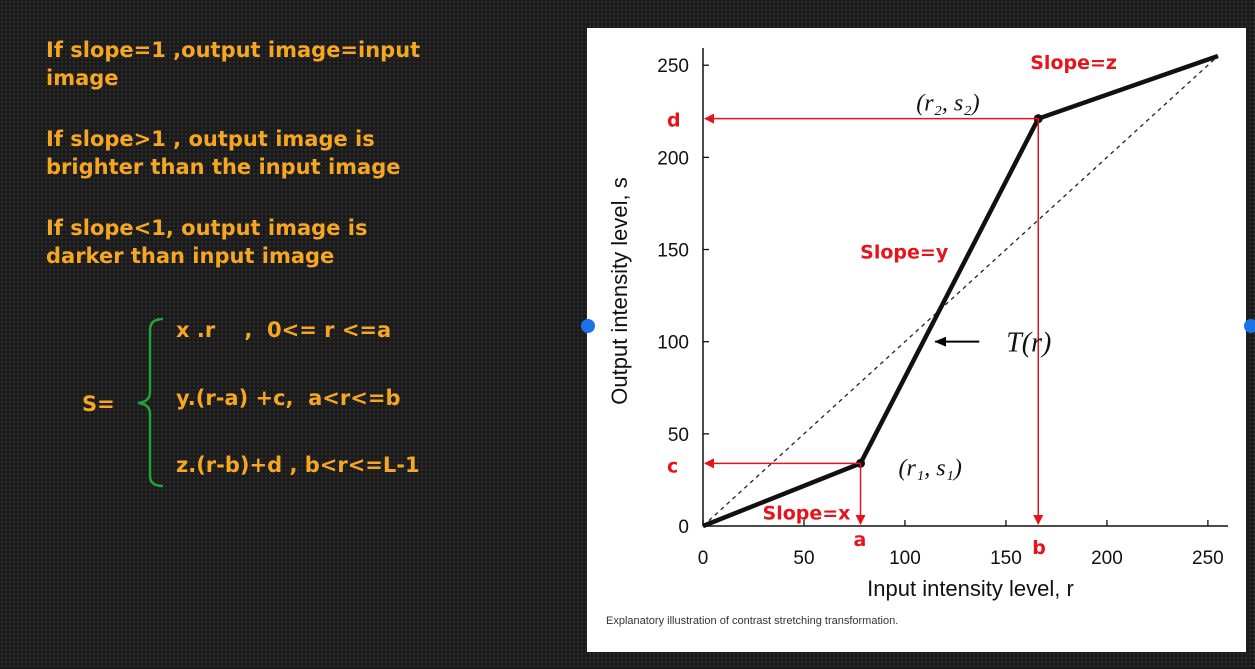 The image size is (1255, 669). Describe the element at coordinates (672, 466) in the screenshot. I see `c-label: c` at that location.